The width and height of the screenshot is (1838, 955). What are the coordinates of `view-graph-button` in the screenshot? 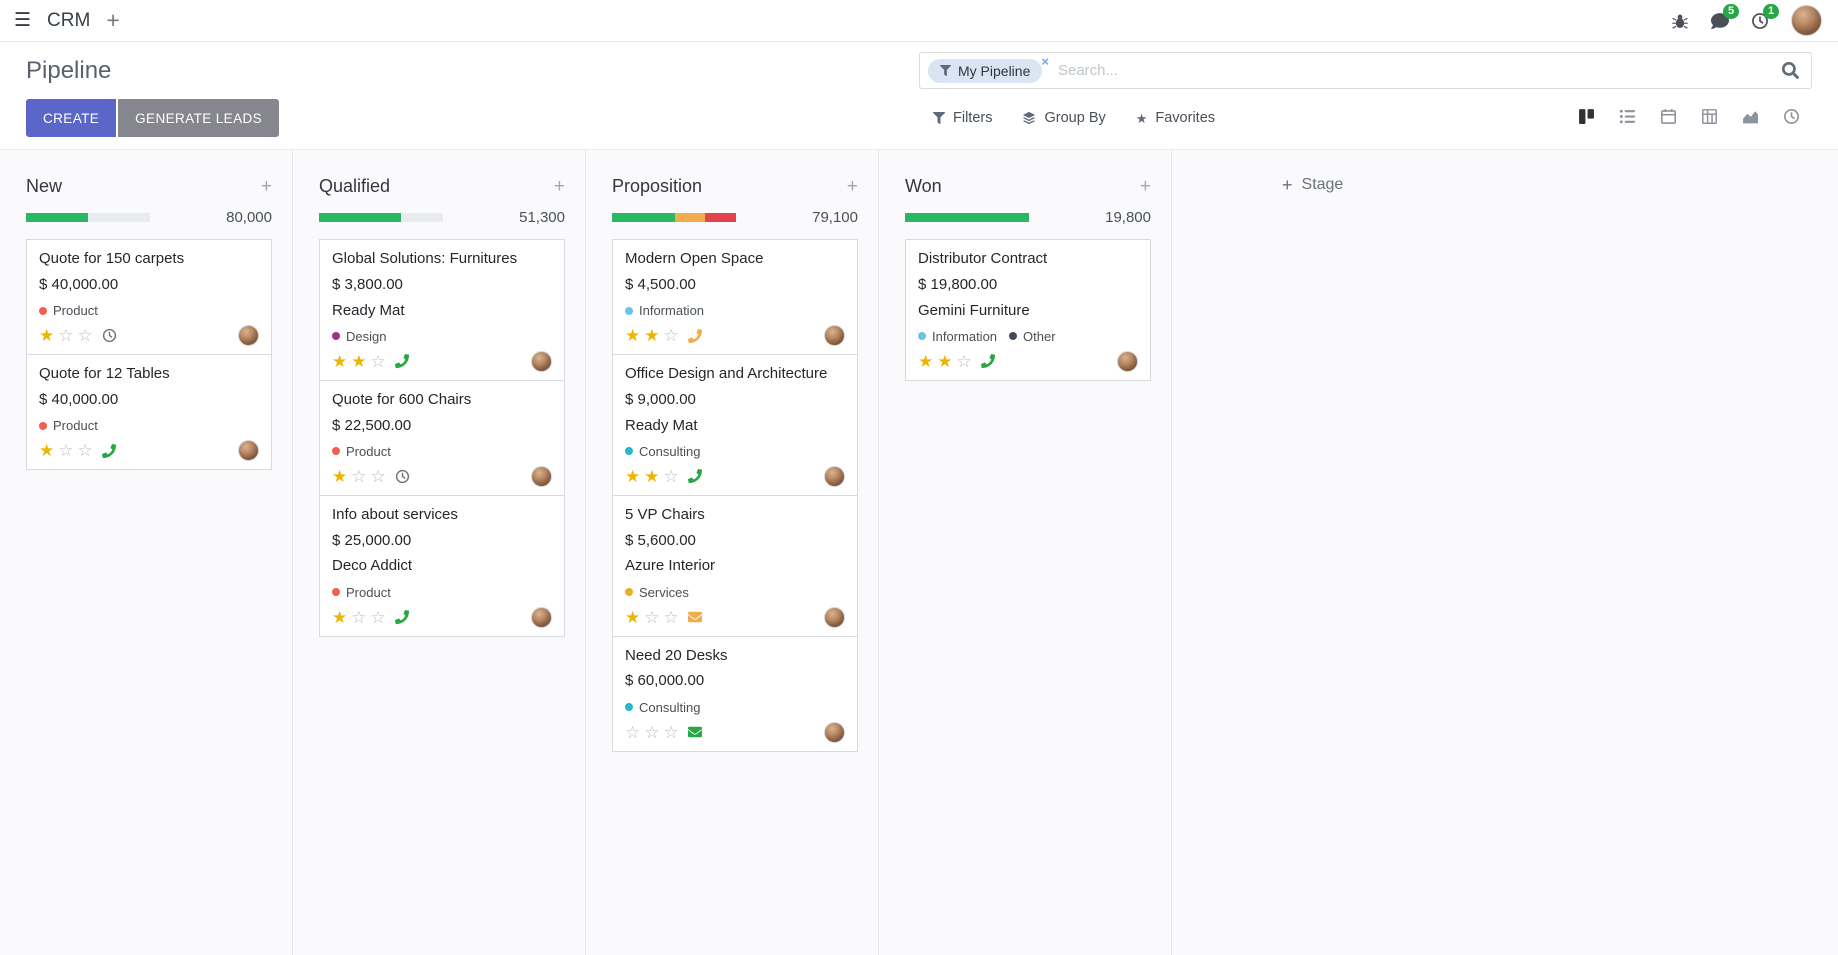 It's located at (1750, 118).